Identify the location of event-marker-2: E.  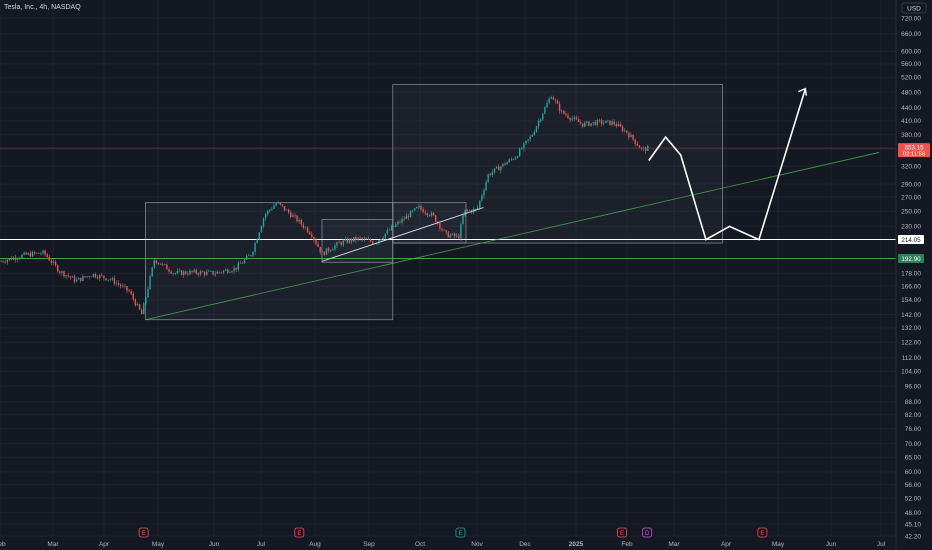
(460, 532).